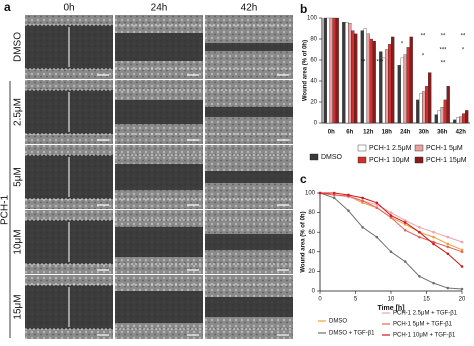 The width and height of the screenshot is (474, 346). What do you see at coordinates (159, 8) in the screenshot?
I see `column-label: 24h` at bounding box center [159, 8].